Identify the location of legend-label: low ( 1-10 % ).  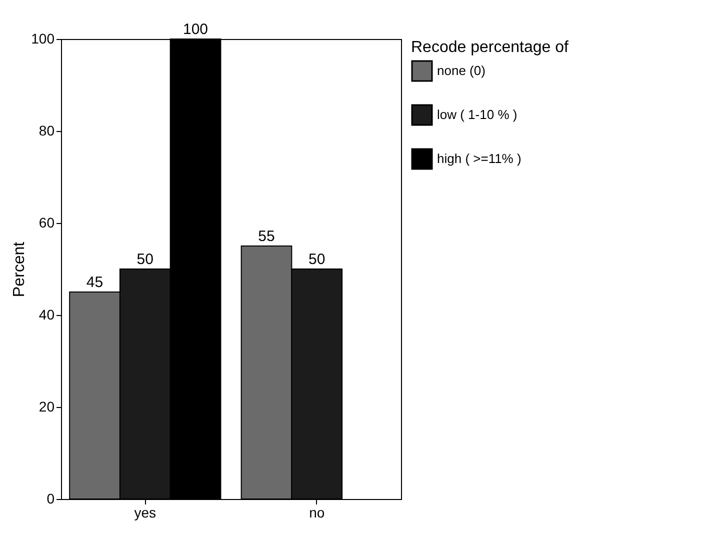
(477, 114).